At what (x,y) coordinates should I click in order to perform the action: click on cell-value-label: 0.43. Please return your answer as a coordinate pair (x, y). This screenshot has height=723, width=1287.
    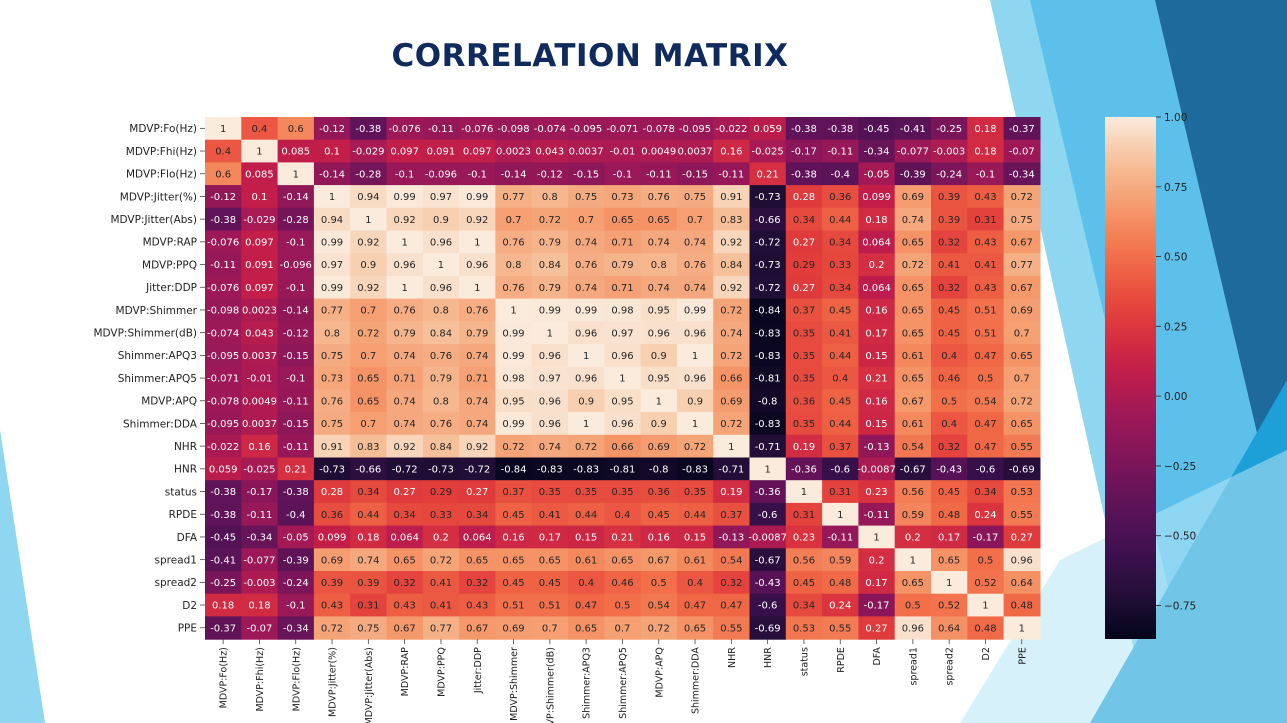
    Looking at the image, I should click on (332, 606).